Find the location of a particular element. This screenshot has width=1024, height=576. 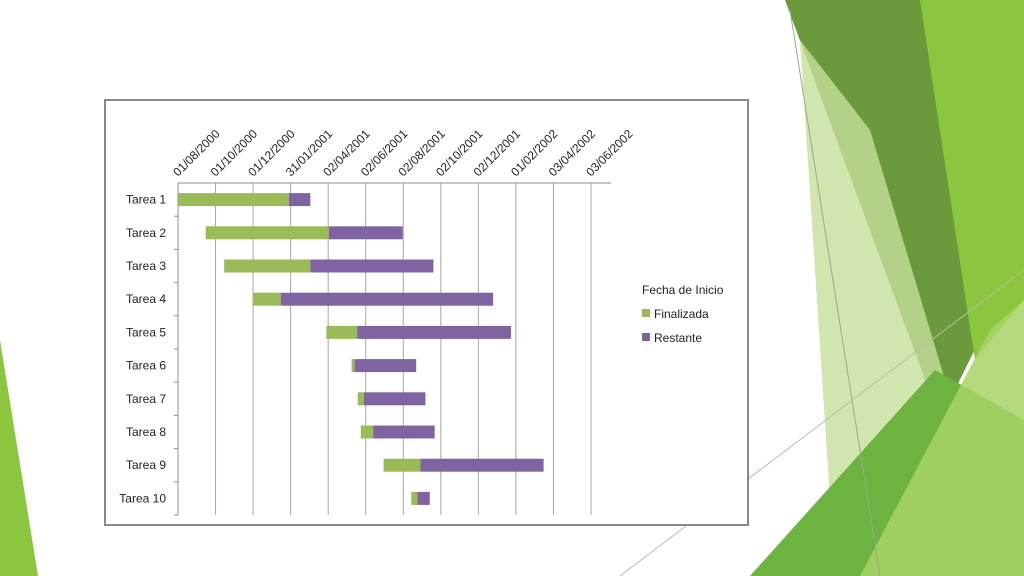

row-label: Tarea 6 is located at coordinates (146, 366).